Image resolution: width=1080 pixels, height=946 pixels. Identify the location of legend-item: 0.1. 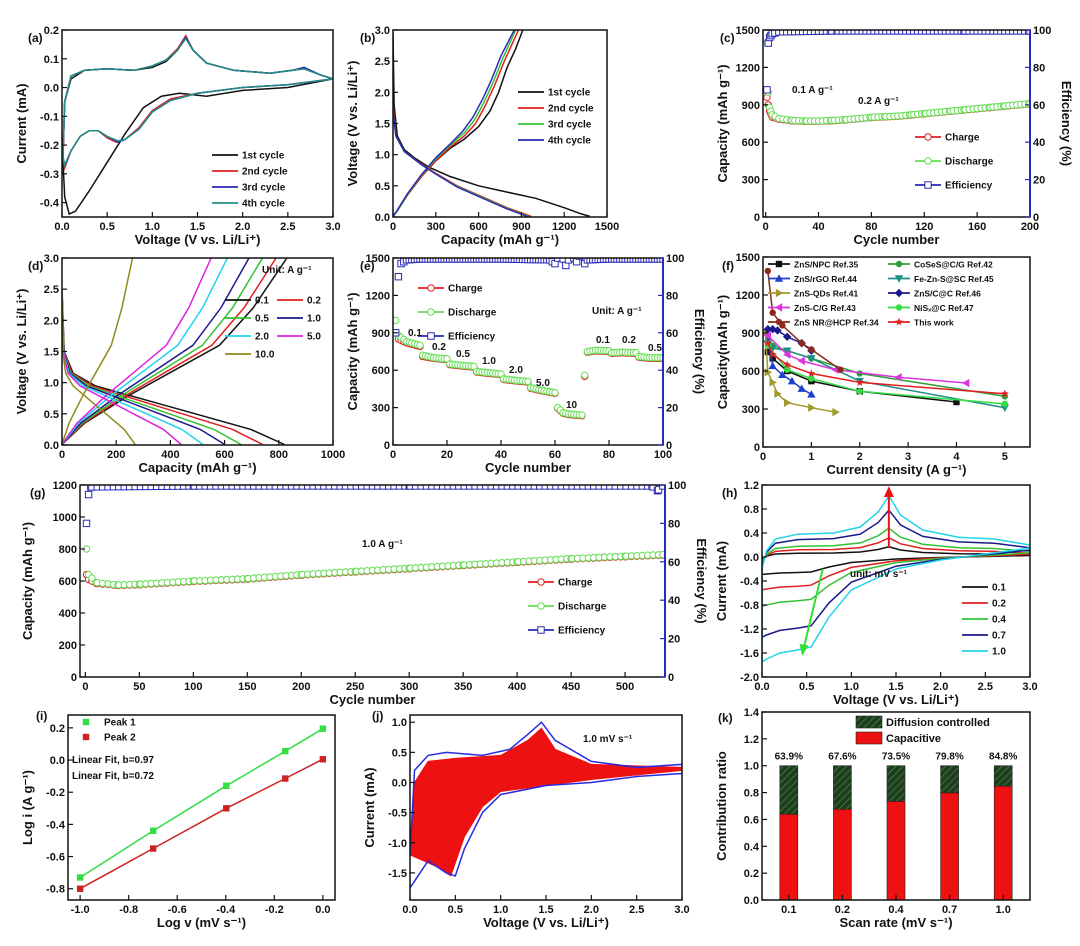
(984, 588).